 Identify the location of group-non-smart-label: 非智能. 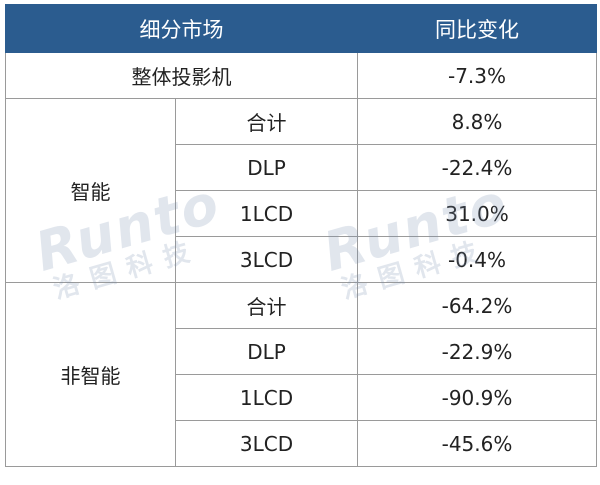
(90, 374).